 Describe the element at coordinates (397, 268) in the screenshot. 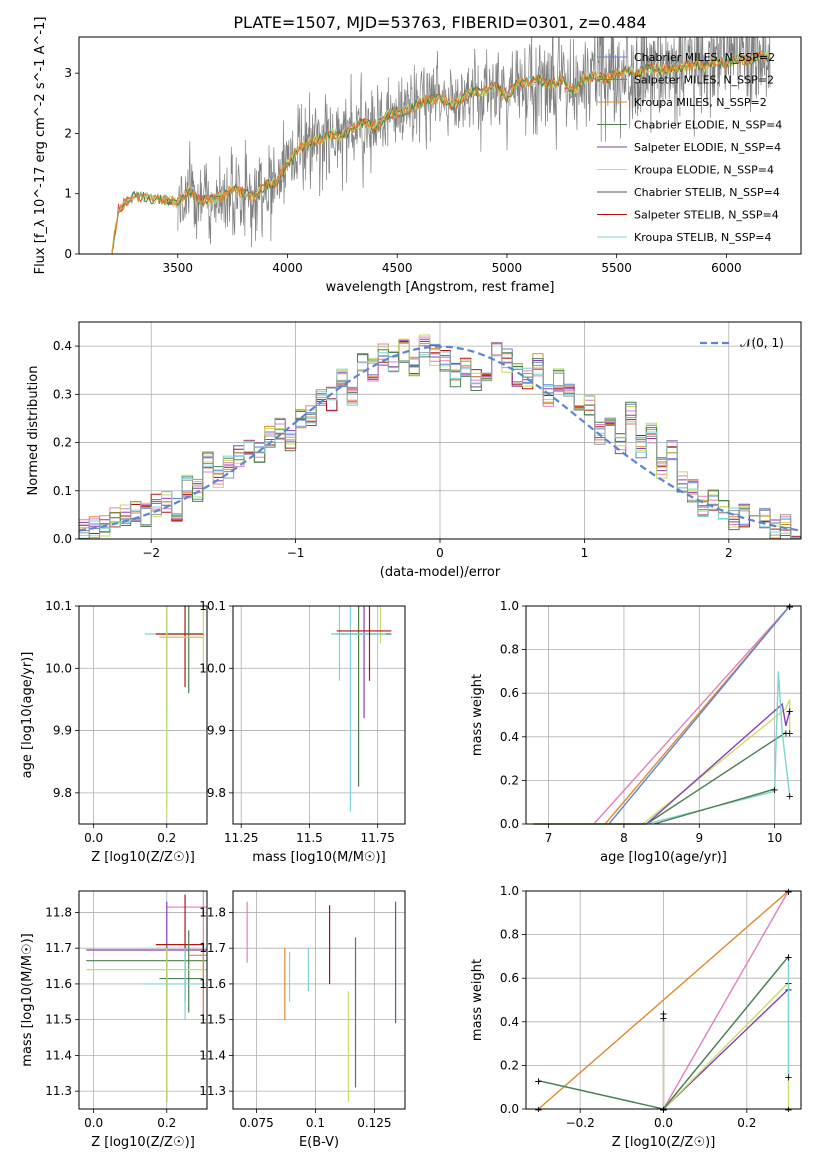

I see `x-tick-label: 4500` at that location.